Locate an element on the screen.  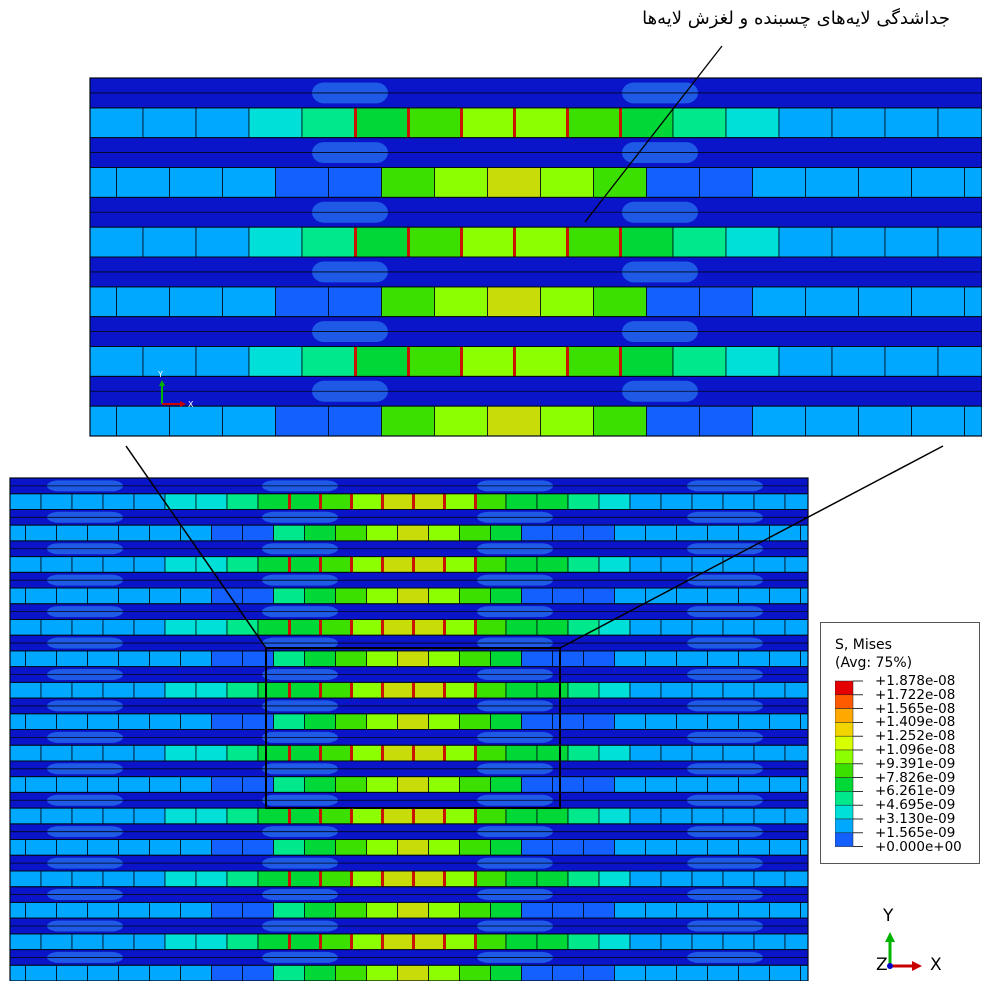
triad-y-label: Y is located at coordinates (888, 916).